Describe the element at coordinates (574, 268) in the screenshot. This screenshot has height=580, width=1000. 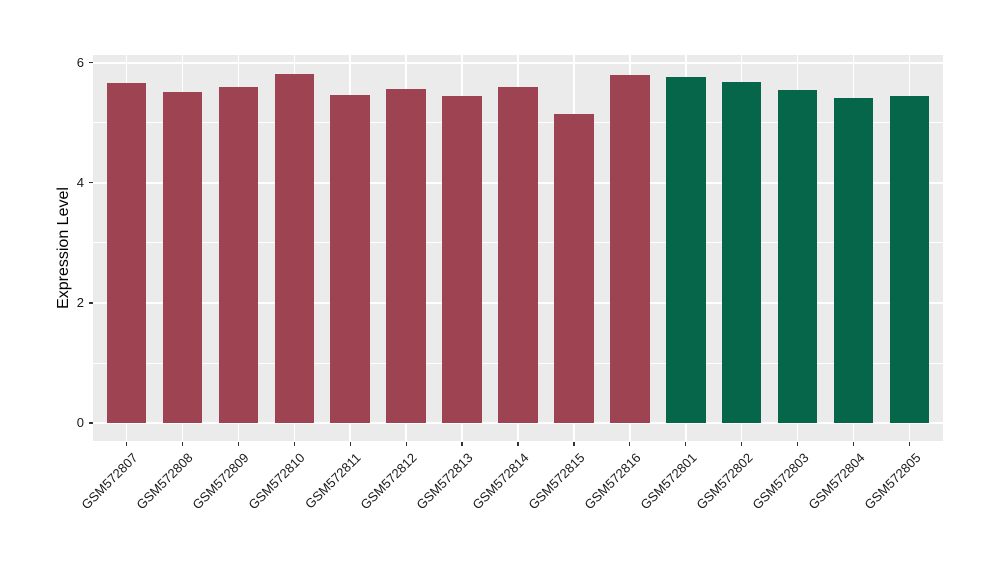
I see `bar-GSM572815` at that location.